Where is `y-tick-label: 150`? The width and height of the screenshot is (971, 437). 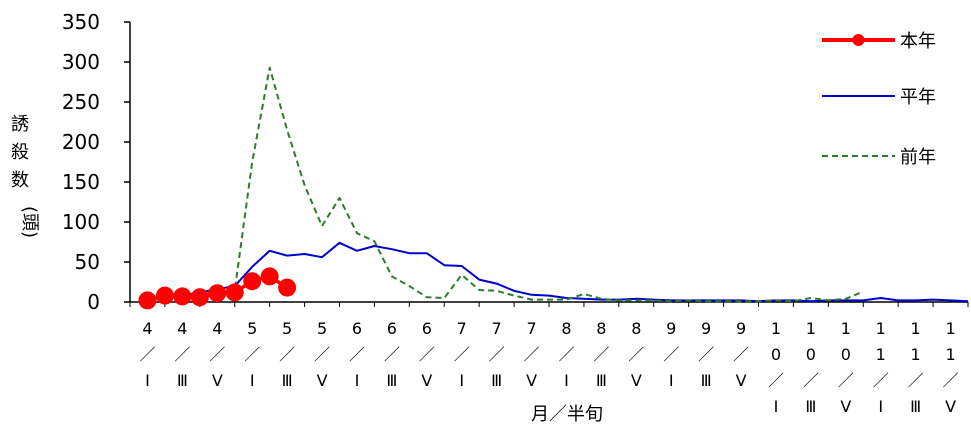 y-tick-label: 150 is located at coordinates (81, 182).